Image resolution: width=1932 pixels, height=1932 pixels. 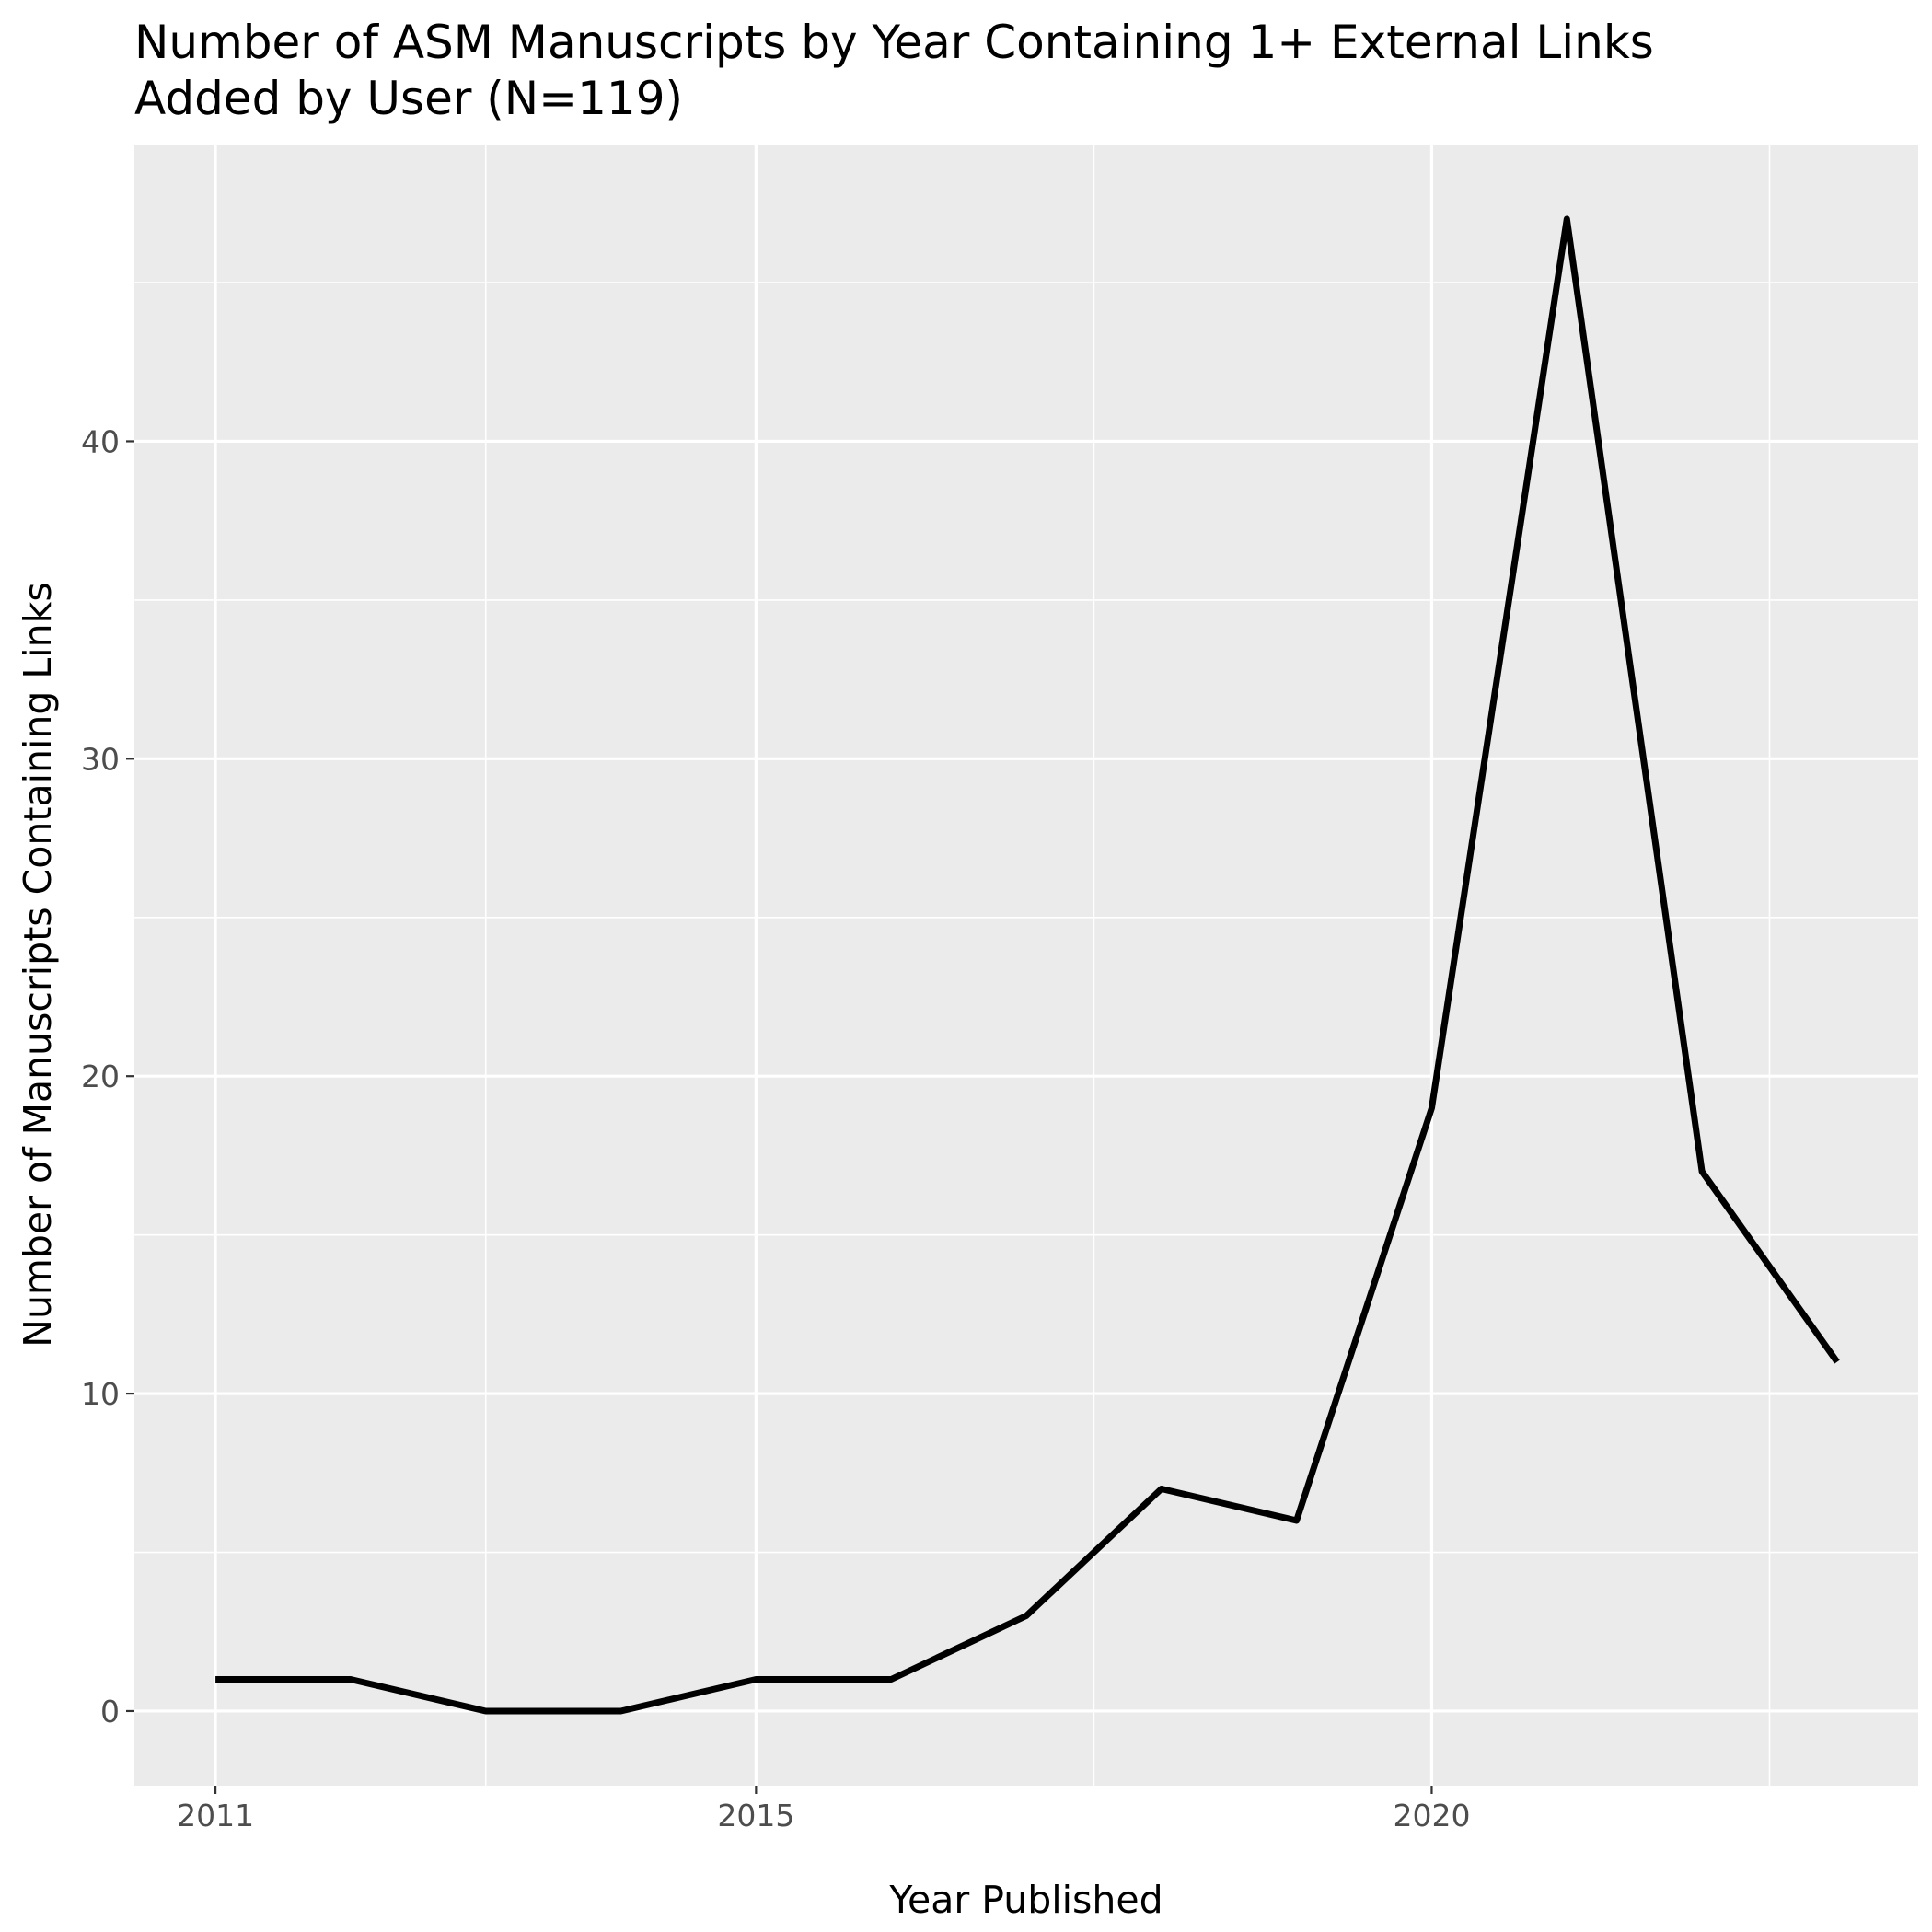 What do you see at coordinates (101, 1077) in the screenshot?
I see `y-tick-label: 20` at bounding box center [101, 1077].